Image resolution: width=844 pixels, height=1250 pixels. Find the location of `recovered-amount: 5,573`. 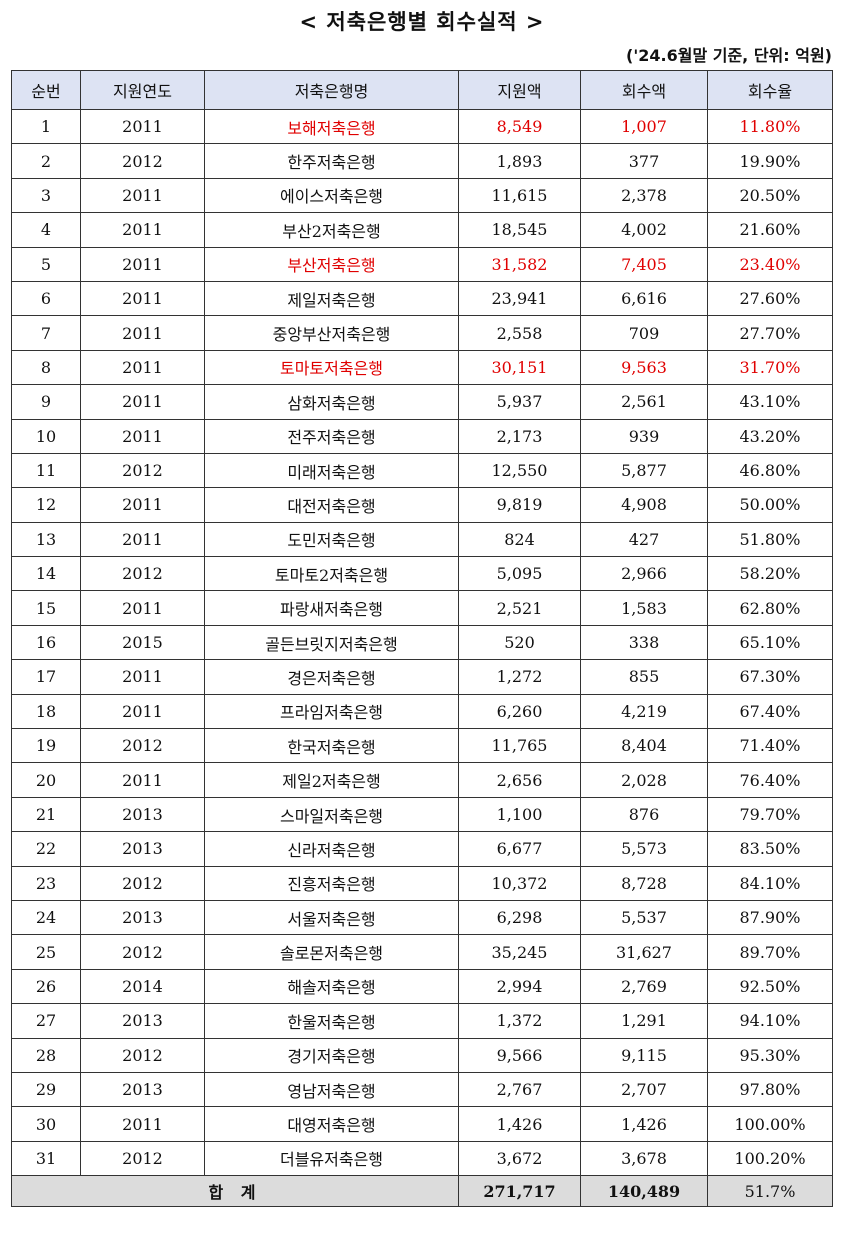

recovered-amount: 5,573 is located at coordinates (644, 849).